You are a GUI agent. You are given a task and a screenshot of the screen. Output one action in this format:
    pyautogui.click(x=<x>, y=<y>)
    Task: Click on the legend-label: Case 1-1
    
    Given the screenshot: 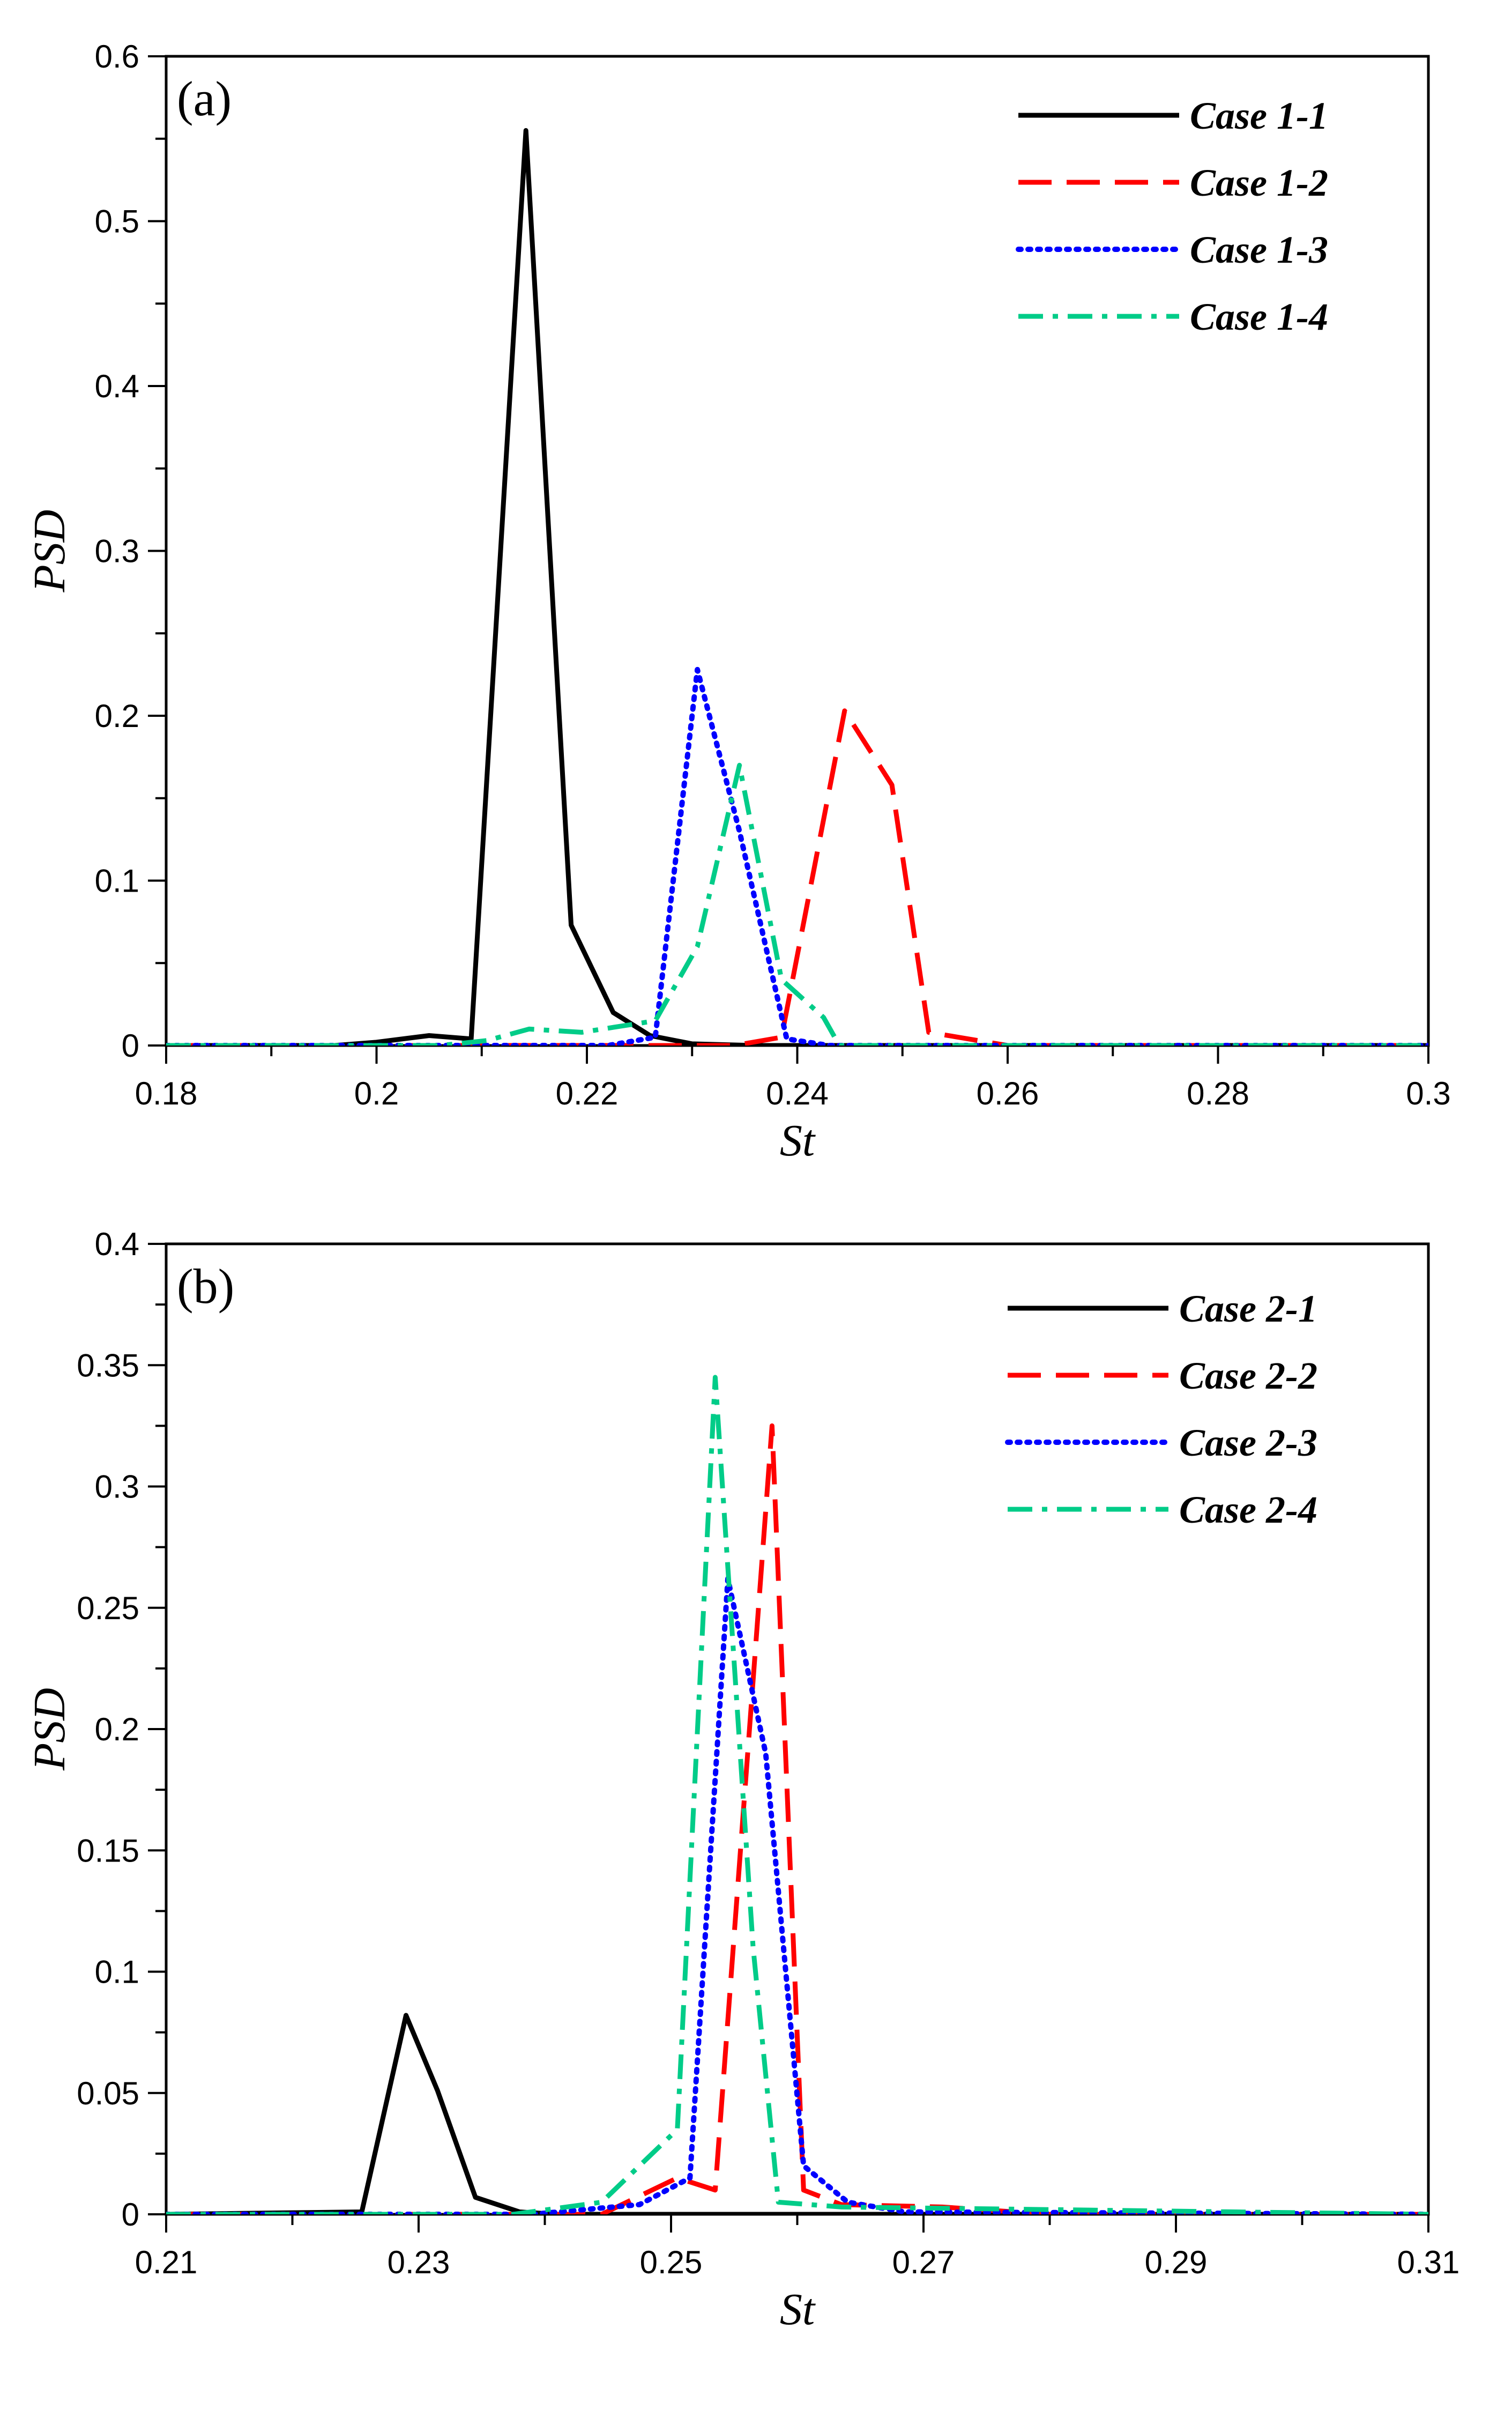 What is the action you would take?
    pyautogui.click(x=1259, y=115)
    